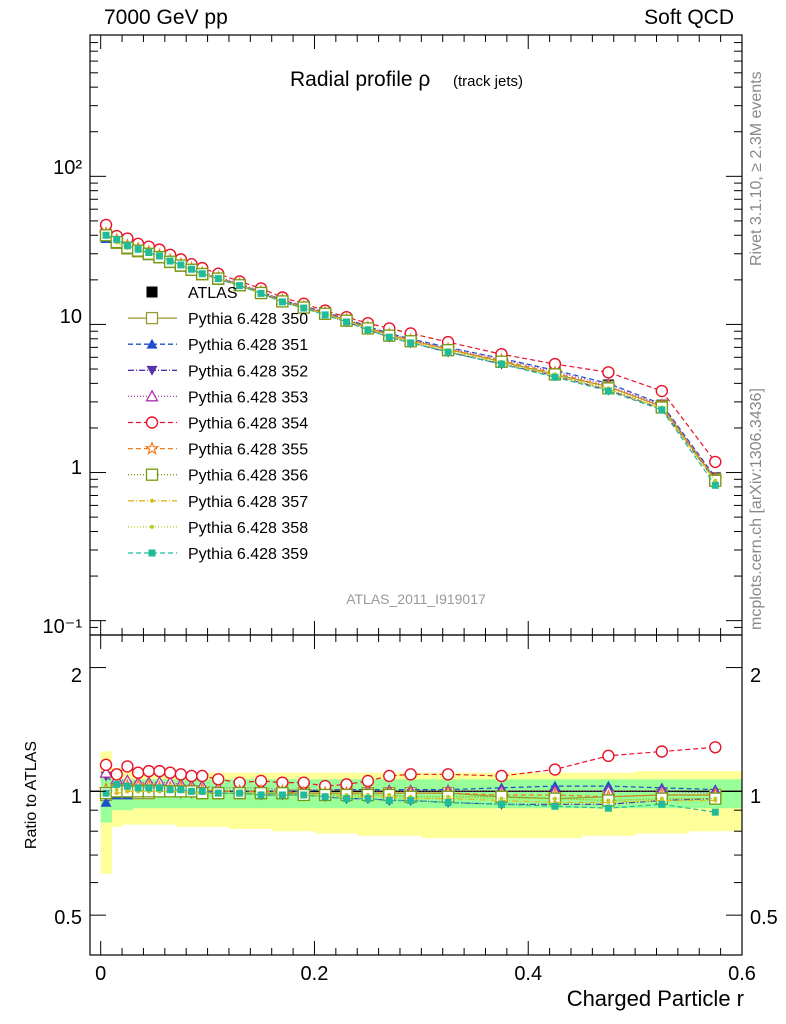 Image resolution: width=786 pixels, height=1024 pixels. What do you see at coordinates (248, 502) in the screenshot?
I see `legend-label: Pythia 6.428 357` at bounding box center [248, 502].